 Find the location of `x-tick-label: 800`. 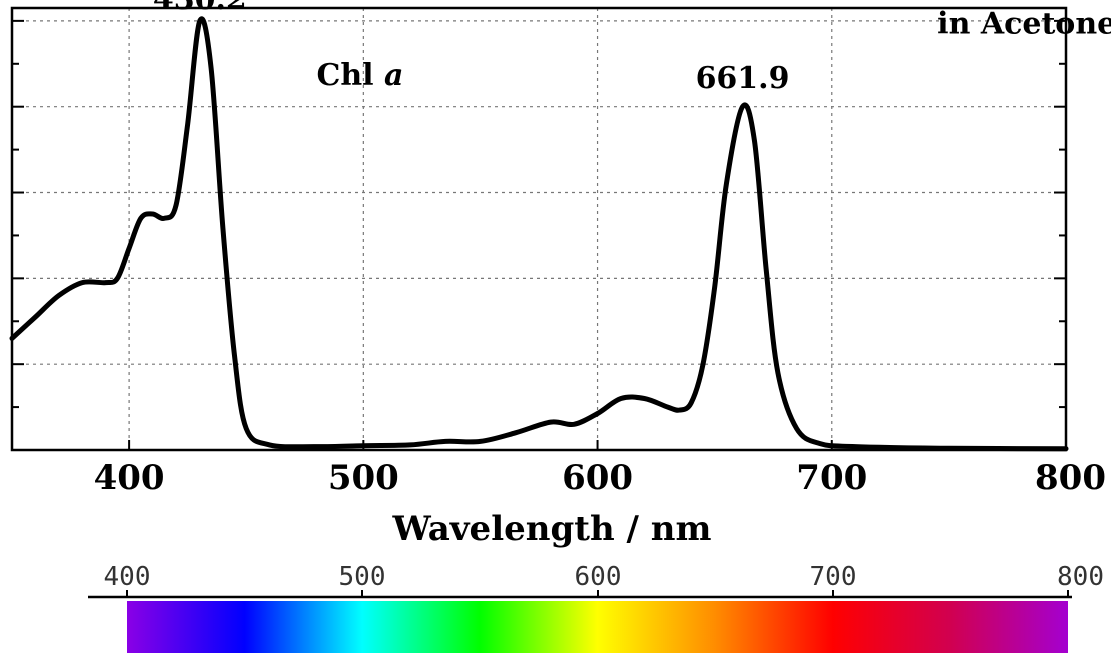

x-tick-label: 800 is located at coordinates (1070, 478).